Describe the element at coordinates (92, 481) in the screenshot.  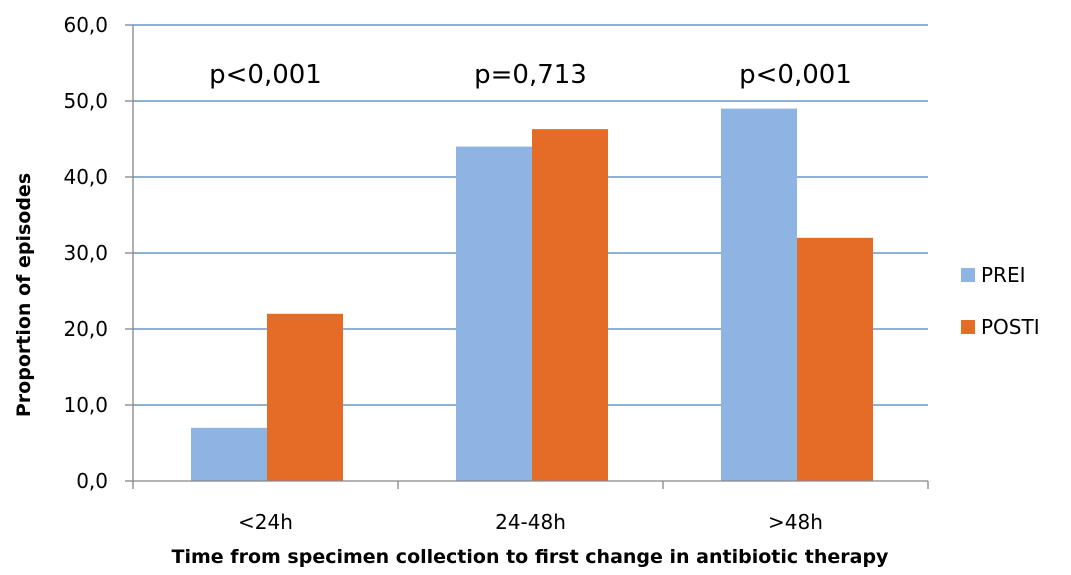
I see `y-tick-label: 0,0` at that location.